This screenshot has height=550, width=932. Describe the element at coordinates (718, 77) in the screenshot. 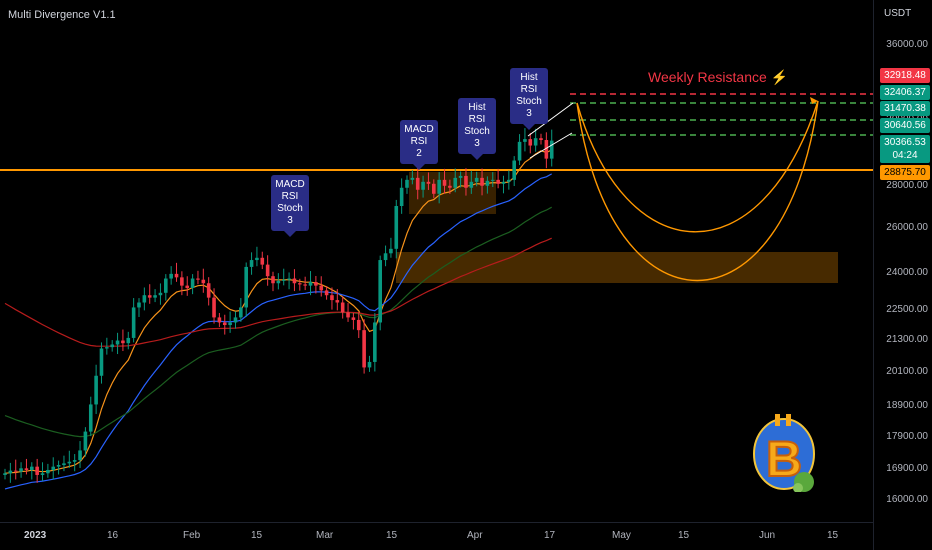

I see `weekly-resistance-label: Weekly Resistance ⚡` at that location.